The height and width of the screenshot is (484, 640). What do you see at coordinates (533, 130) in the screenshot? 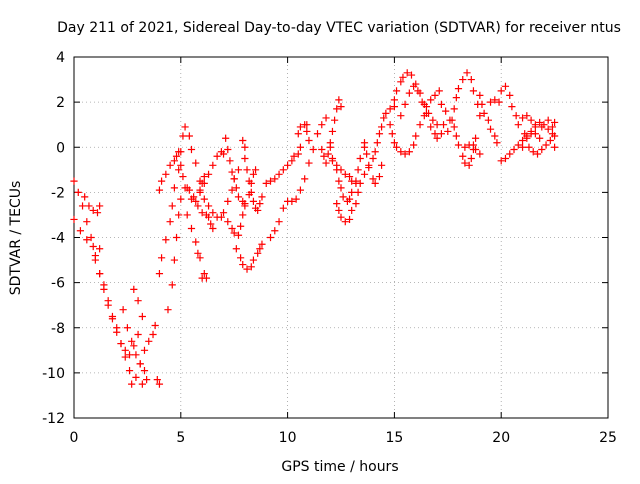
I see `series-track-al` at bounding box center [533, 130].